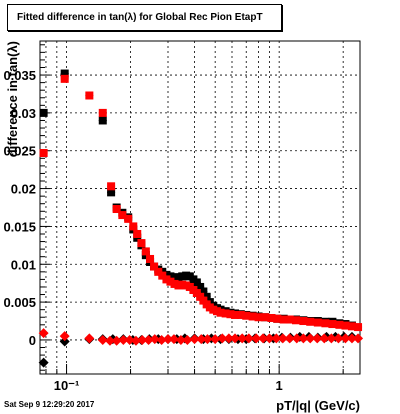 Image resolution: width=400 pixels, height=414 pixels. What do you see at coordinates (32, 340) in the screenshot?
I see `y-tick-label: 0` at bounding box center [32, 340].